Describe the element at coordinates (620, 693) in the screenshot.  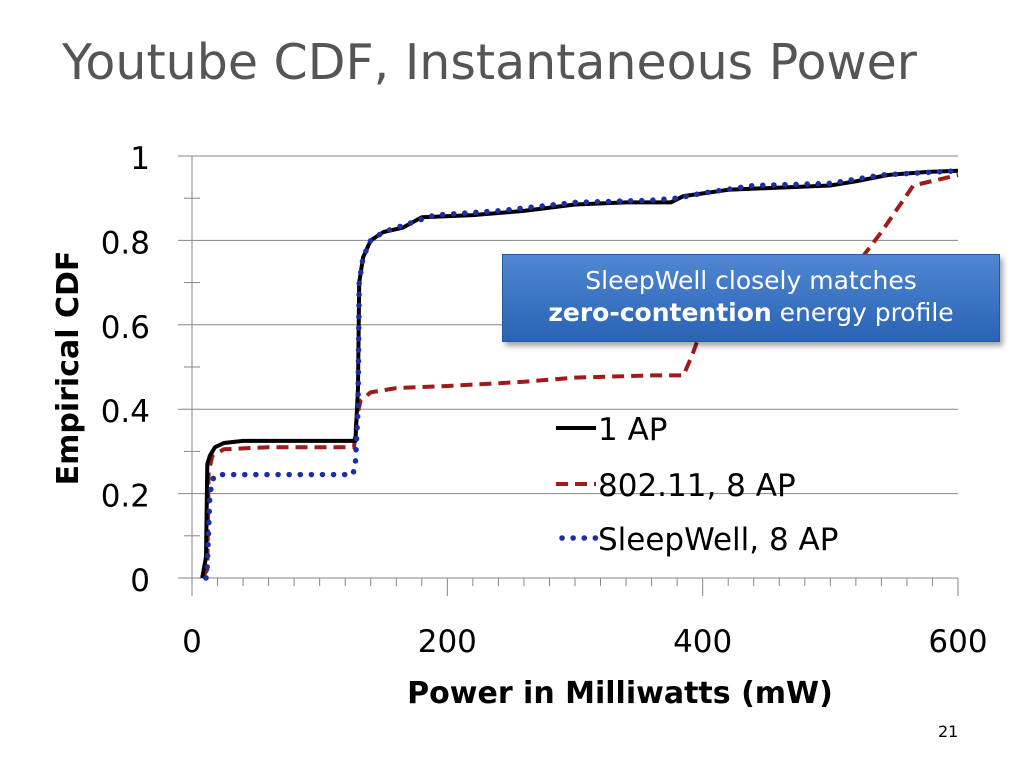
I see `x-axis-title: Power in Milliwatts (mW)` at that location.